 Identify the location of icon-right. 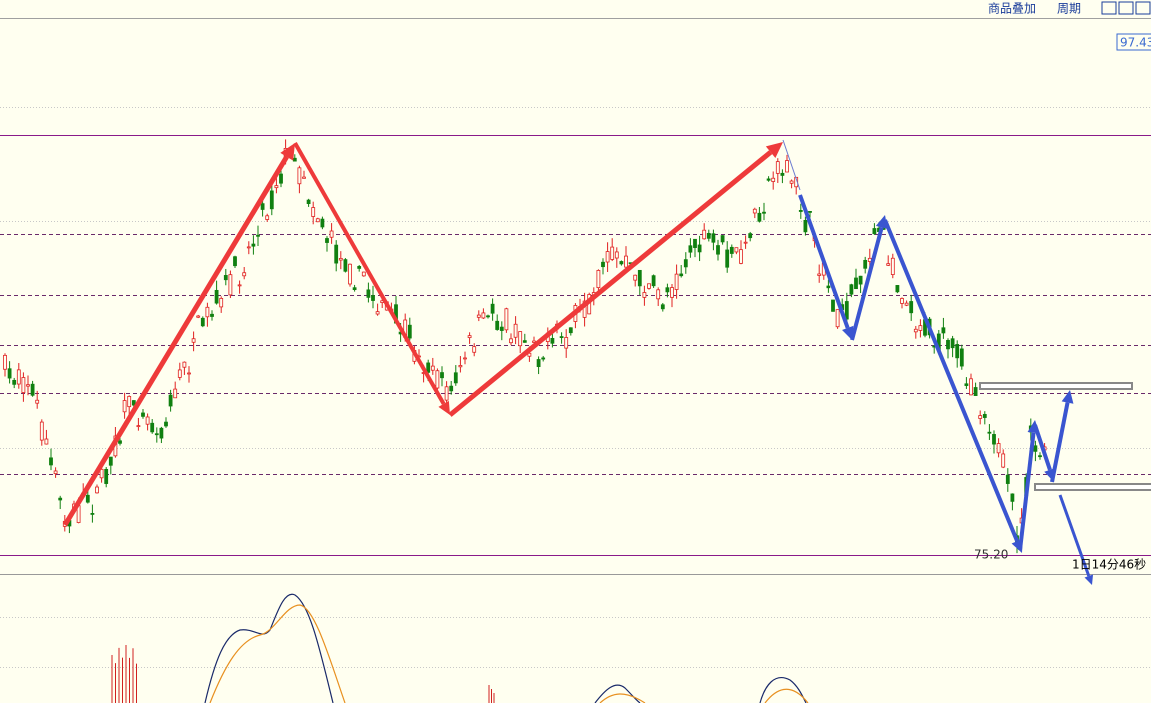
(1126, 8).